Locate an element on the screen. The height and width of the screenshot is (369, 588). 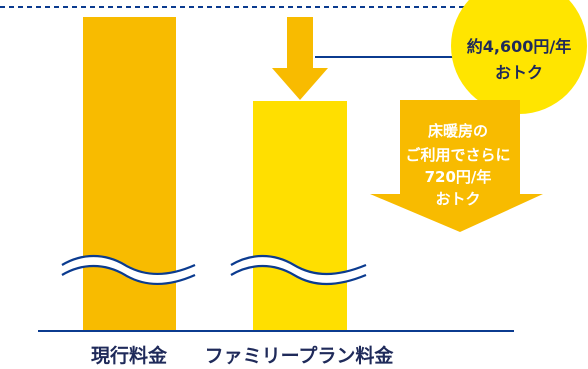
category-label-current: 現行料金 is located at coordinates (129, 355).